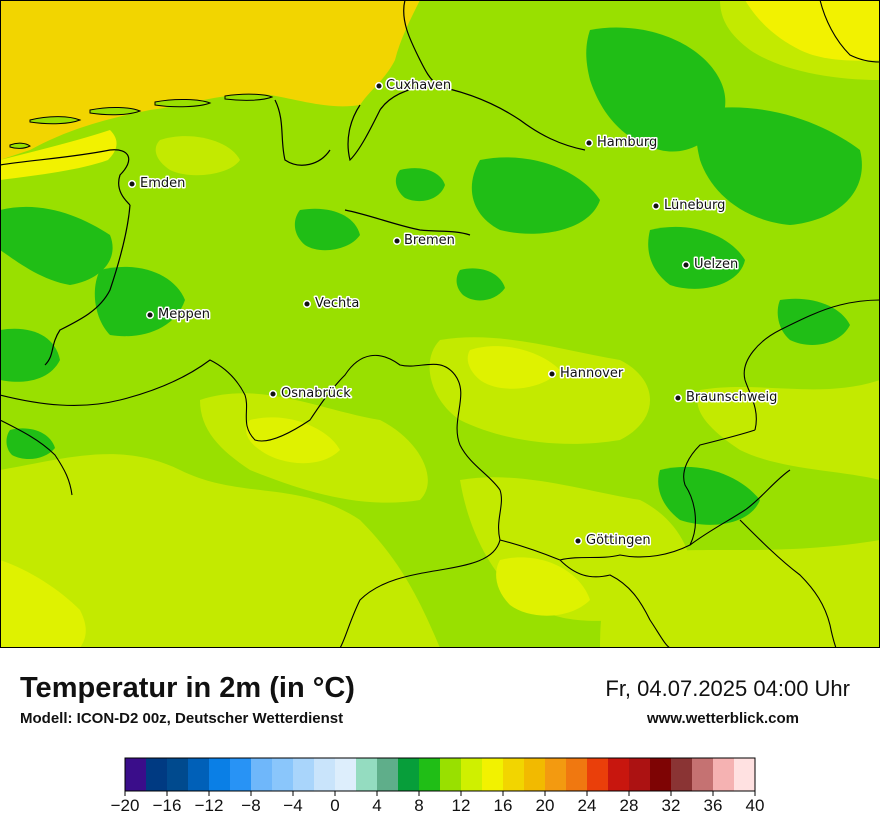 The width and height of the screenshot is (880, 830). I want to click on legend-tick-label: 40, so click(755, 805).